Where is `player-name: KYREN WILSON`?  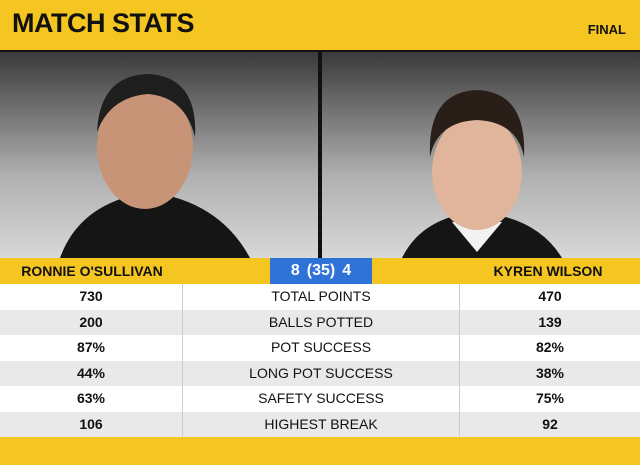 player-name: KYREN WILSON is located at coordinates (548, 271).